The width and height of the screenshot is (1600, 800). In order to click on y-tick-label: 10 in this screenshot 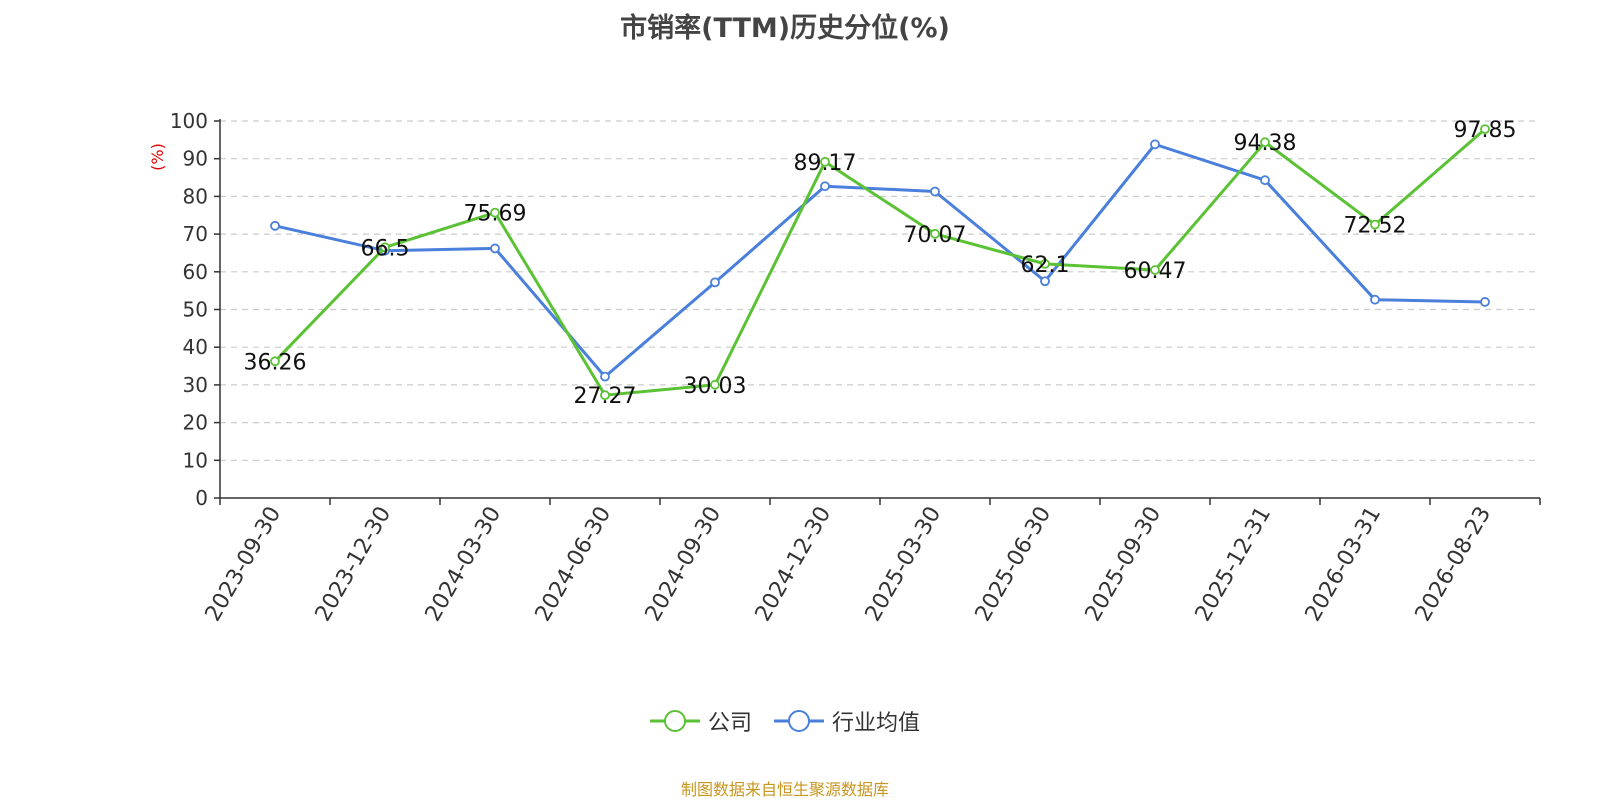, I will do `click(195, 460)`.